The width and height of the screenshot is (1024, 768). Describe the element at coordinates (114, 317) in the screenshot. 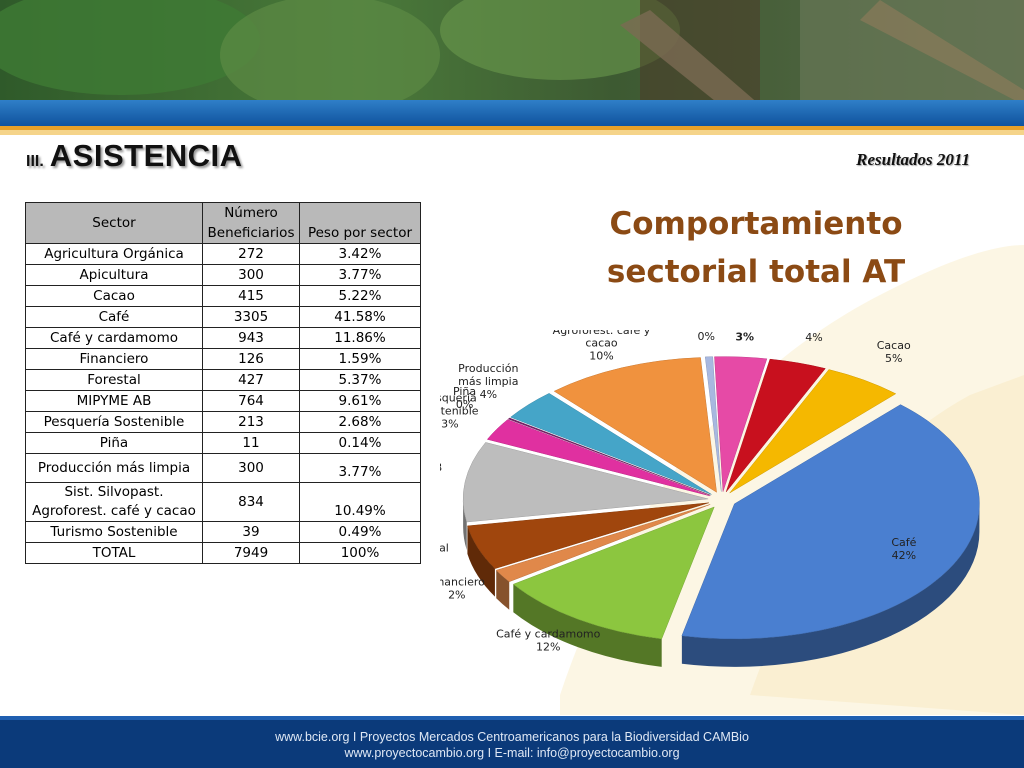

I see `table-cell-sector: Café` at that location.